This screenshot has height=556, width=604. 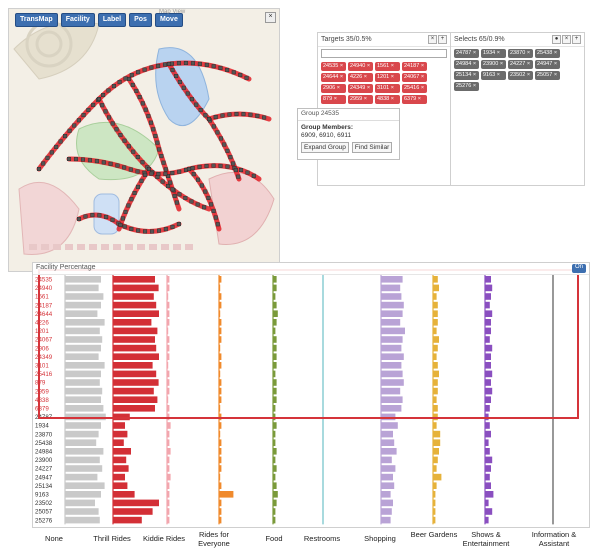 What do you see at coordinates (578, 268) in the screenshot?
I see `on-toggle-button: On` at bounding box center [578, 268].